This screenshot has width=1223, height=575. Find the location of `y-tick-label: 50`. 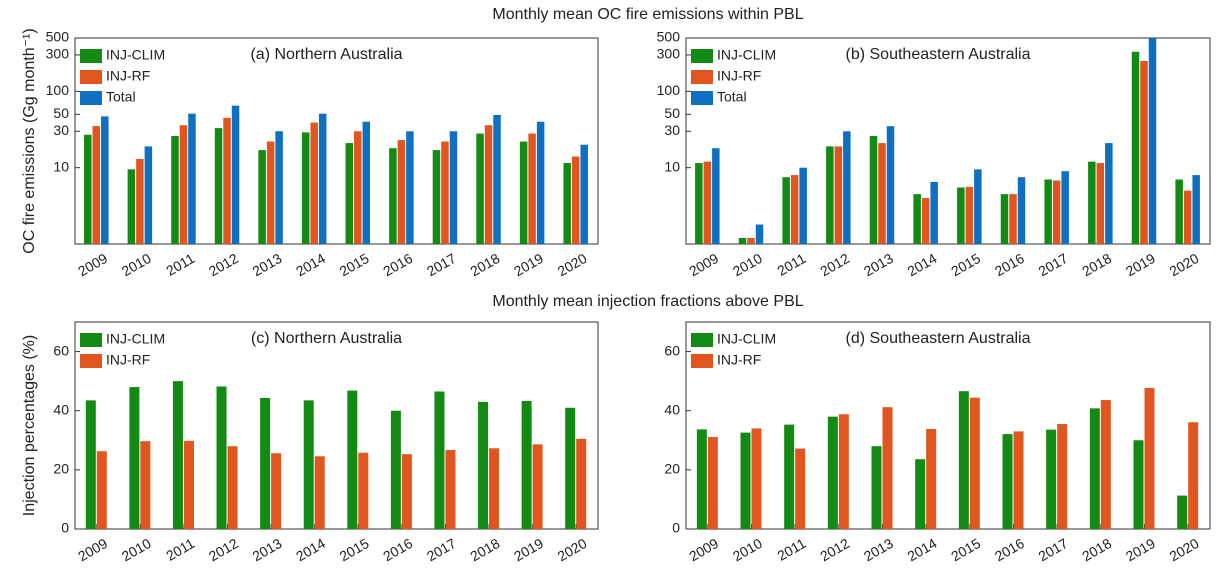

y-tick-label: 50 is located at coordinates (61, 113).